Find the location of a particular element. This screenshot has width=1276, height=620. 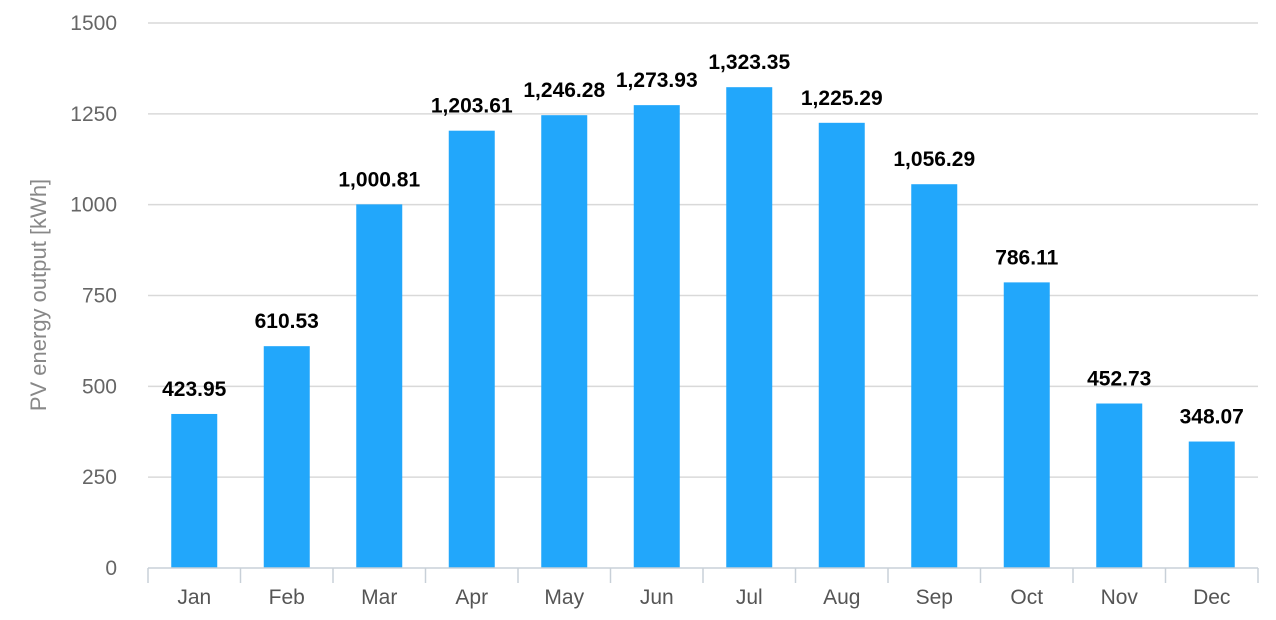

bar-dec is located at coordinates (1211, 504).